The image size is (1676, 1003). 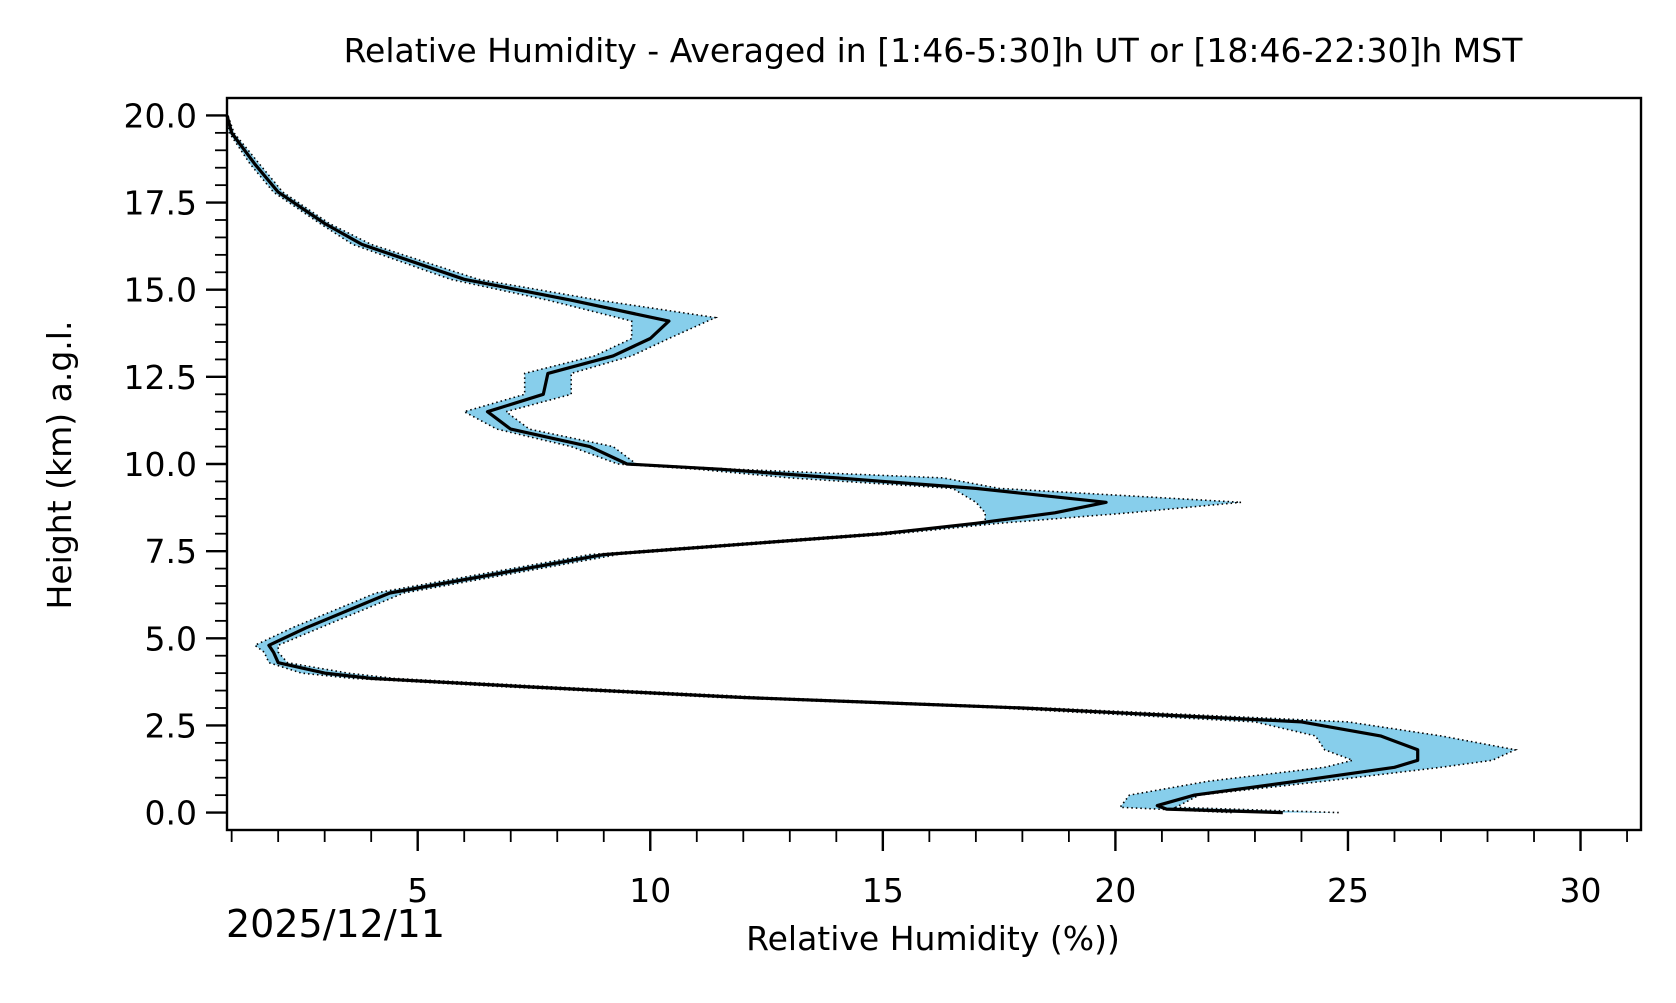 I want to click on y-tick-label: 0.0, so click(x=171, y=813).